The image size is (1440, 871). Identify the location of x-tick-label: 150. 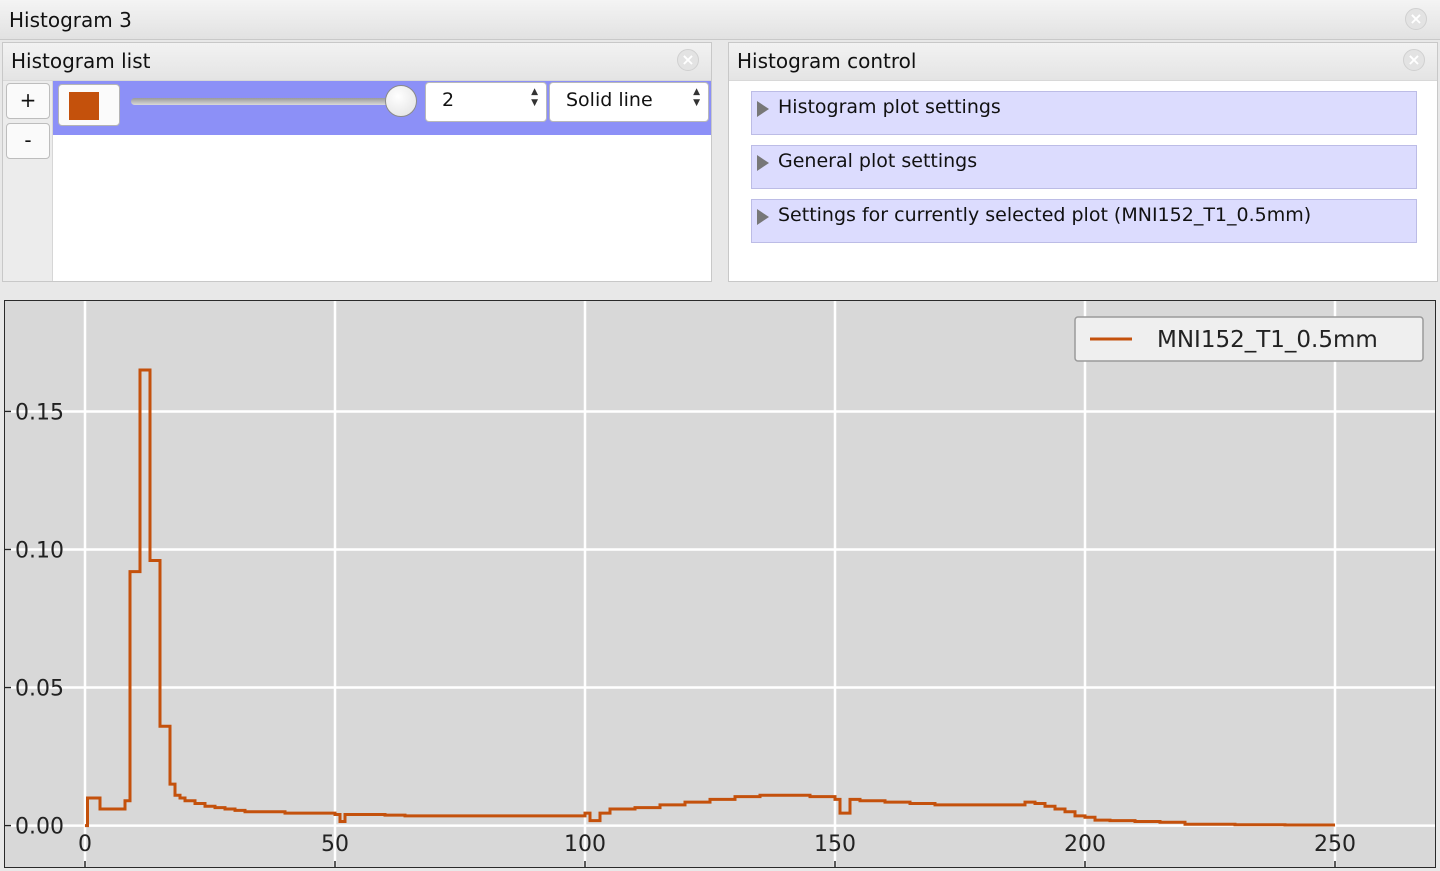
(835, 844).